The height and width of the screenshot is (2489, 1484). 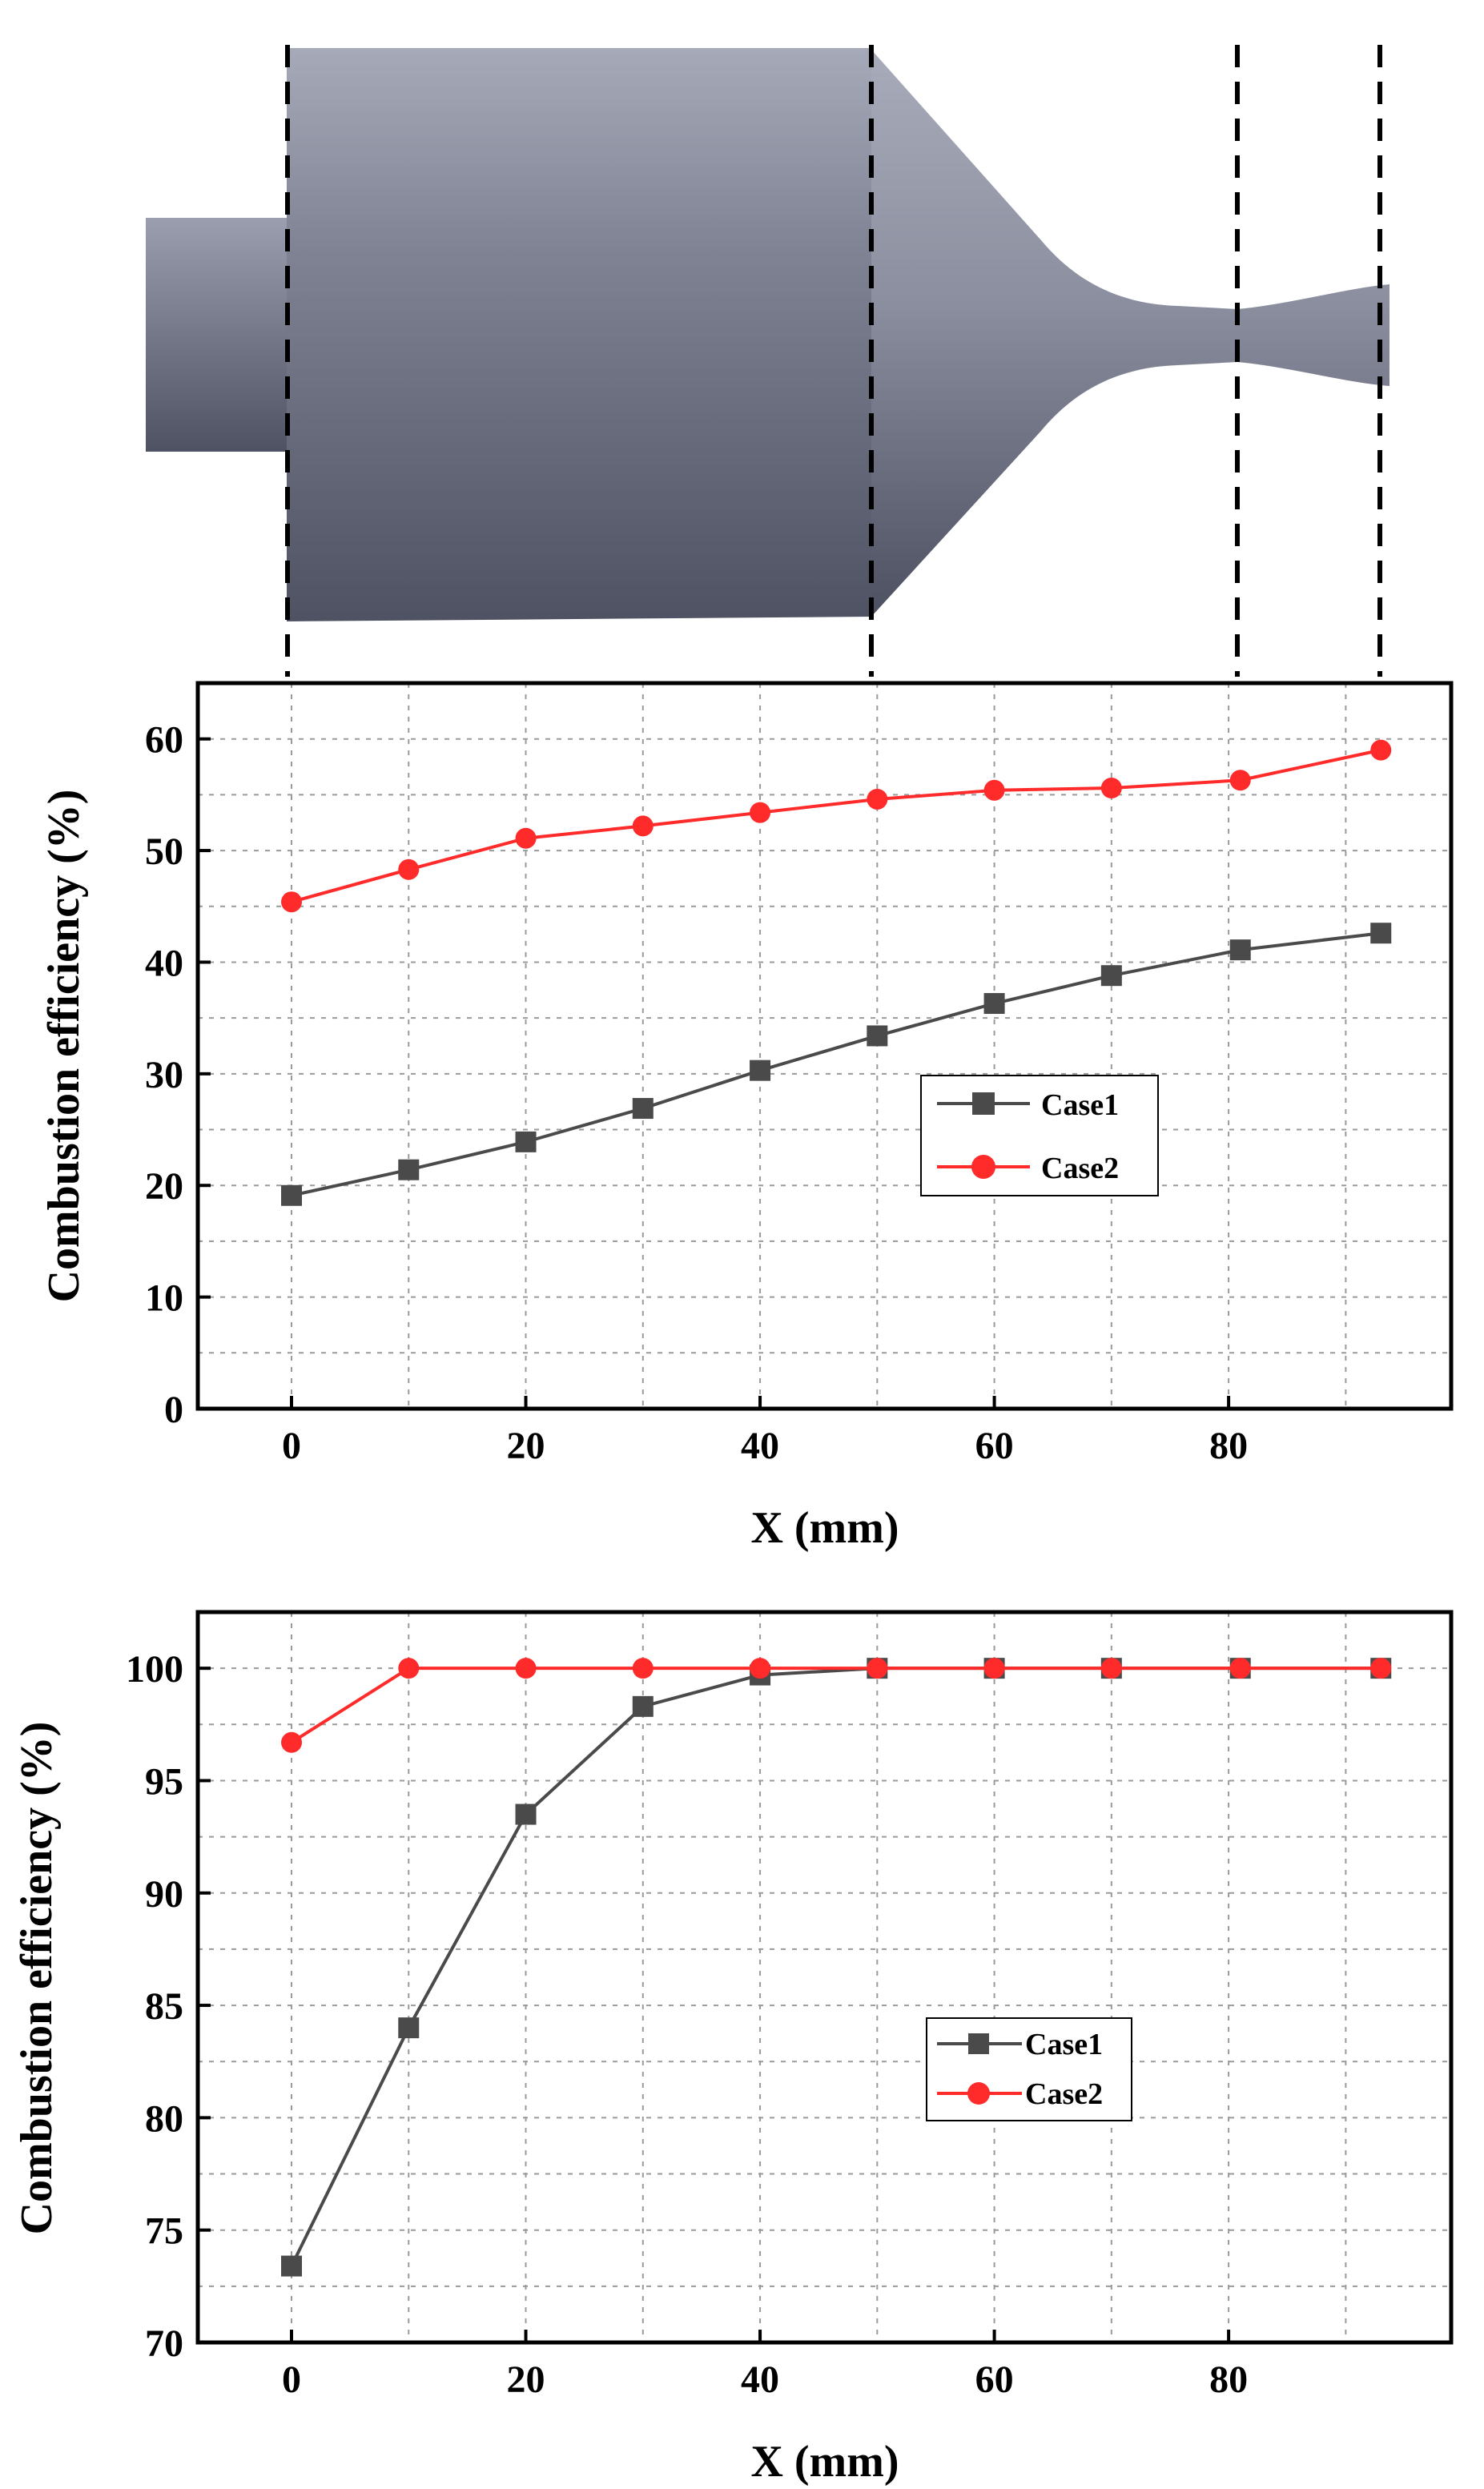 What do you see at coordinates (164, 2343) in the screenshot?
I see `y-tick-label: 70` at bounding box center [164, 2343].